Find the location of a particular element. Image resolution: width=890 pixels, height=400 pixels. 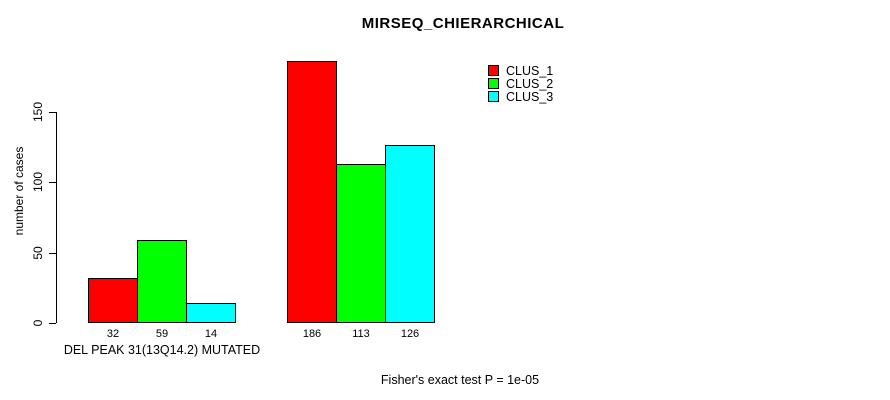

chart-title: MIRSEQ_CHIERARCHICAL is located at coordinates (463, 23).